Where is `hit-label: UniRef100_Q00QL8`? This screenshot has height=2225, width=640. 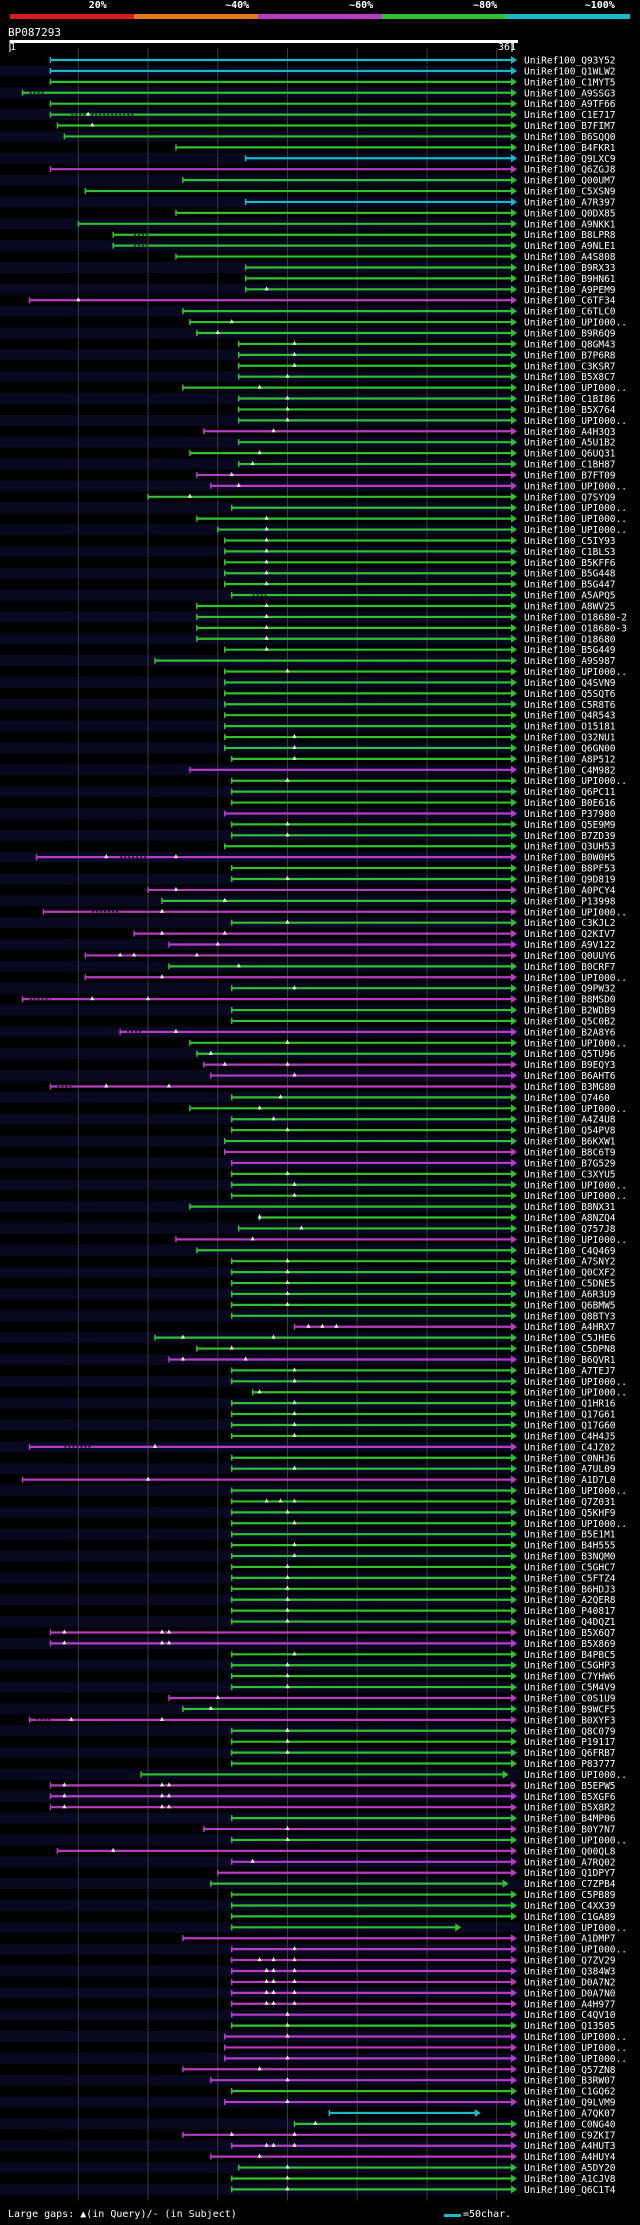 hit-label: UniRef100_Q00QL8 is located at coordinates (570, 1851).